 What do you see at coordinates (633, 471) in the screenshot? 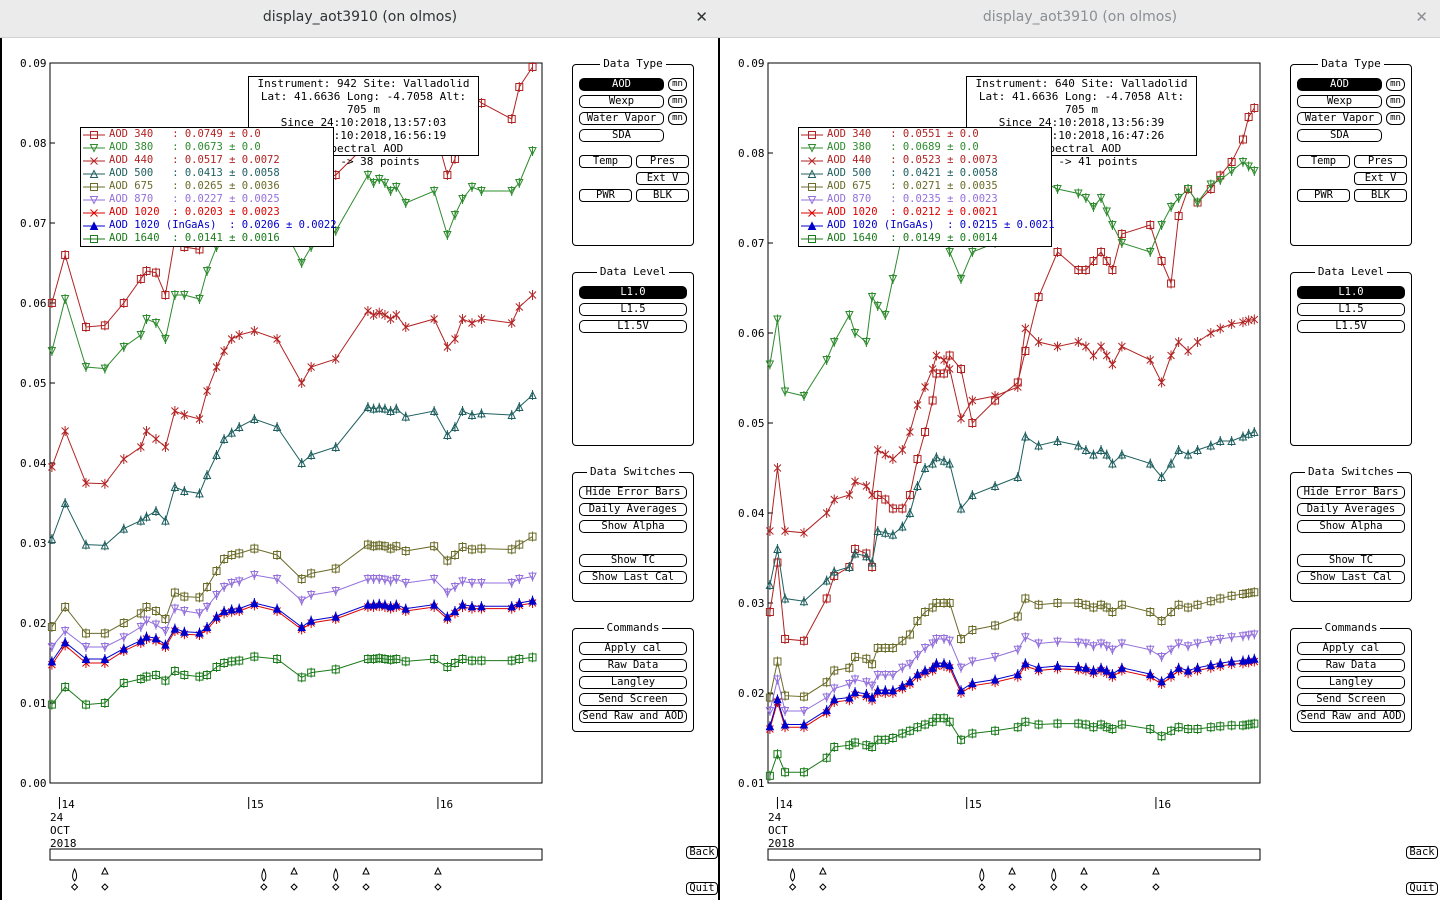
I see `panel-title-text: Data Switches` at bounding box center [633, 471].